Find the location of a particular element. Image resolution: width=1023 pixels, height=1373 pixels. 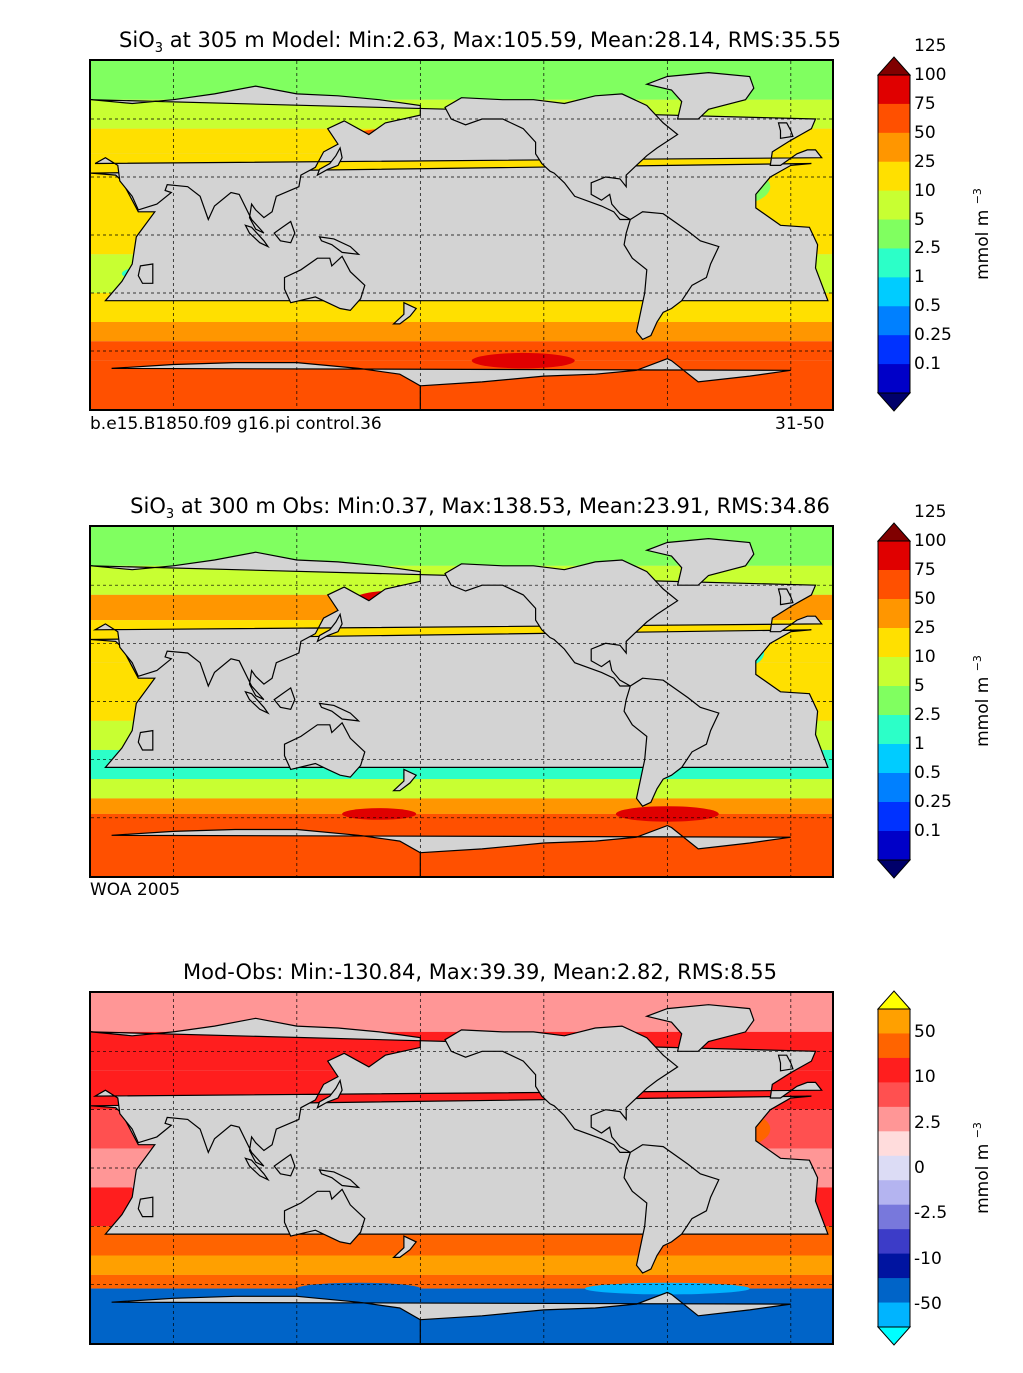

colorbar-tick-label: 0.1 is located at coordinates (928, 364).